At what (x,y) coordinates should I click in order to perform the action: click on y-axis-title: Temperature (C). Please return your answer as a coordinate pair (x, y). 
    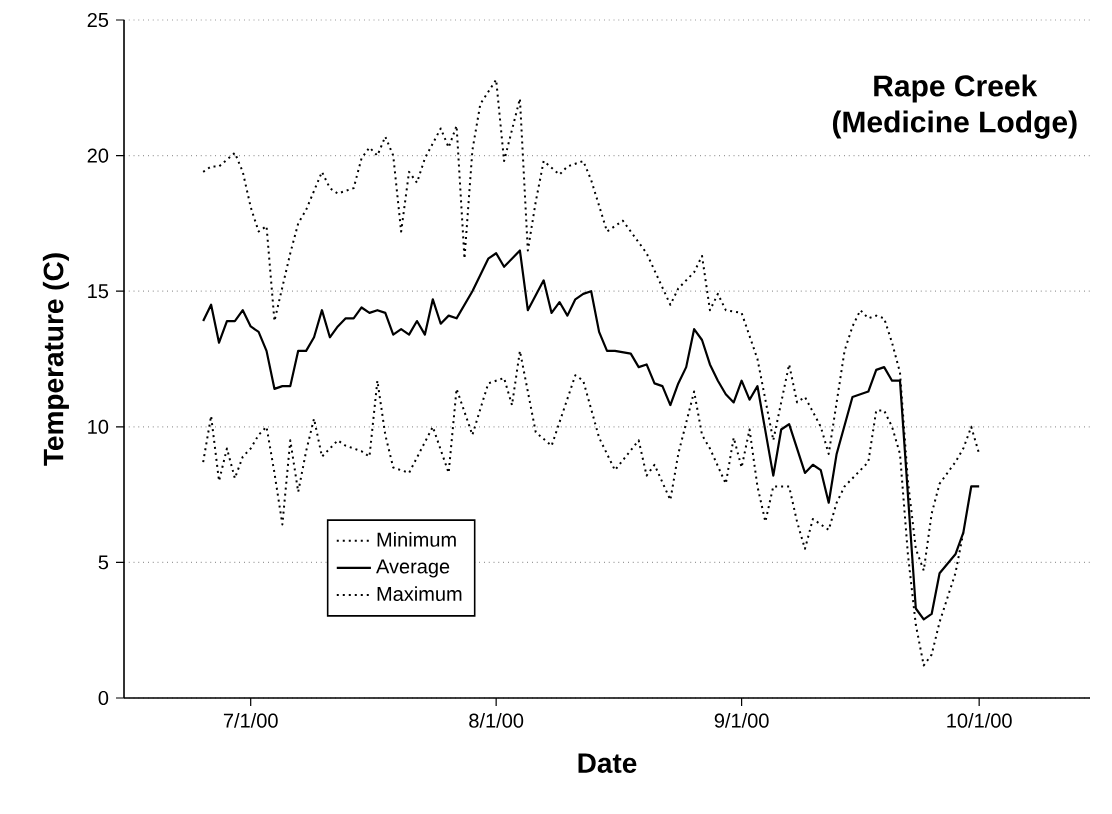
    Looking at the image, I should click on (55, 359).